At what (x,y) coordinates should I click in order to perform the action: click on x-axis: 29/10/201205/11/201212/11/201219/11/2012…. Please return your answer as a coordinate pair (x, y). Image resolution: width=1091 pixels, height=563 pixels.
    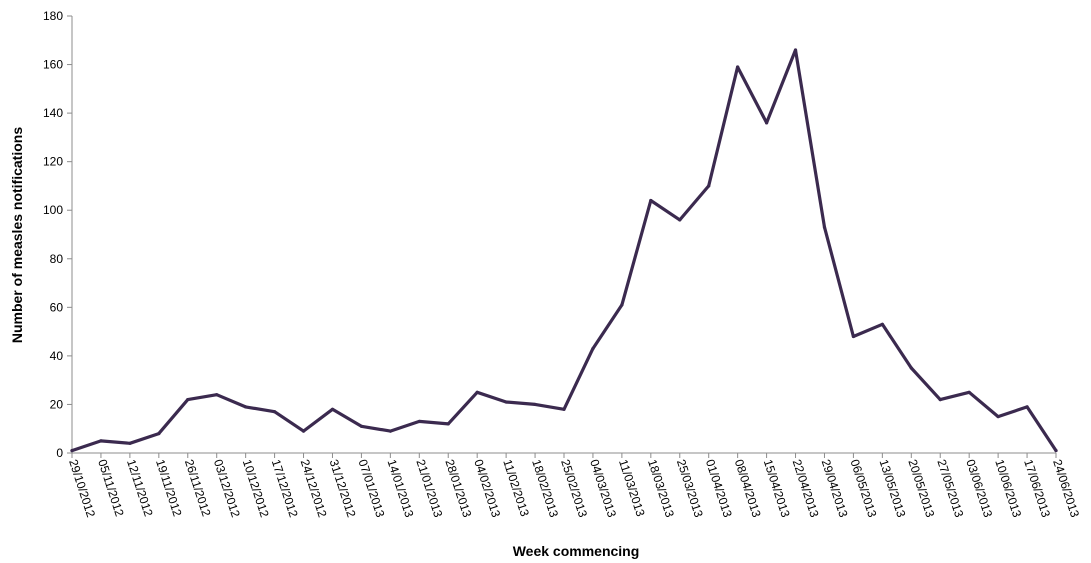
    Looking at the image, I should click on (574, 486).